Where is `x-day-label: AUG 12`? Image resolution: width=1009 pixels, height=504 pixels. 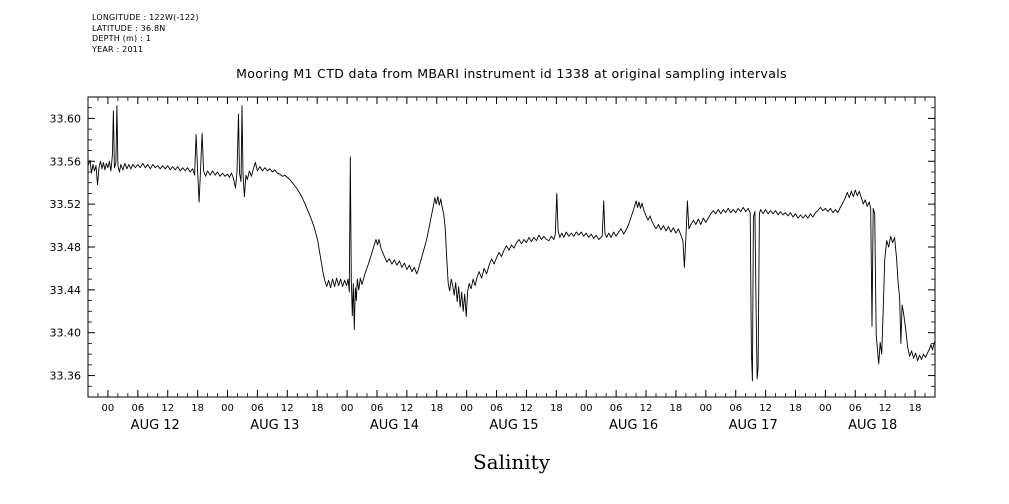 x-day-label: AUG 12 is located at coordinates (155, 425).